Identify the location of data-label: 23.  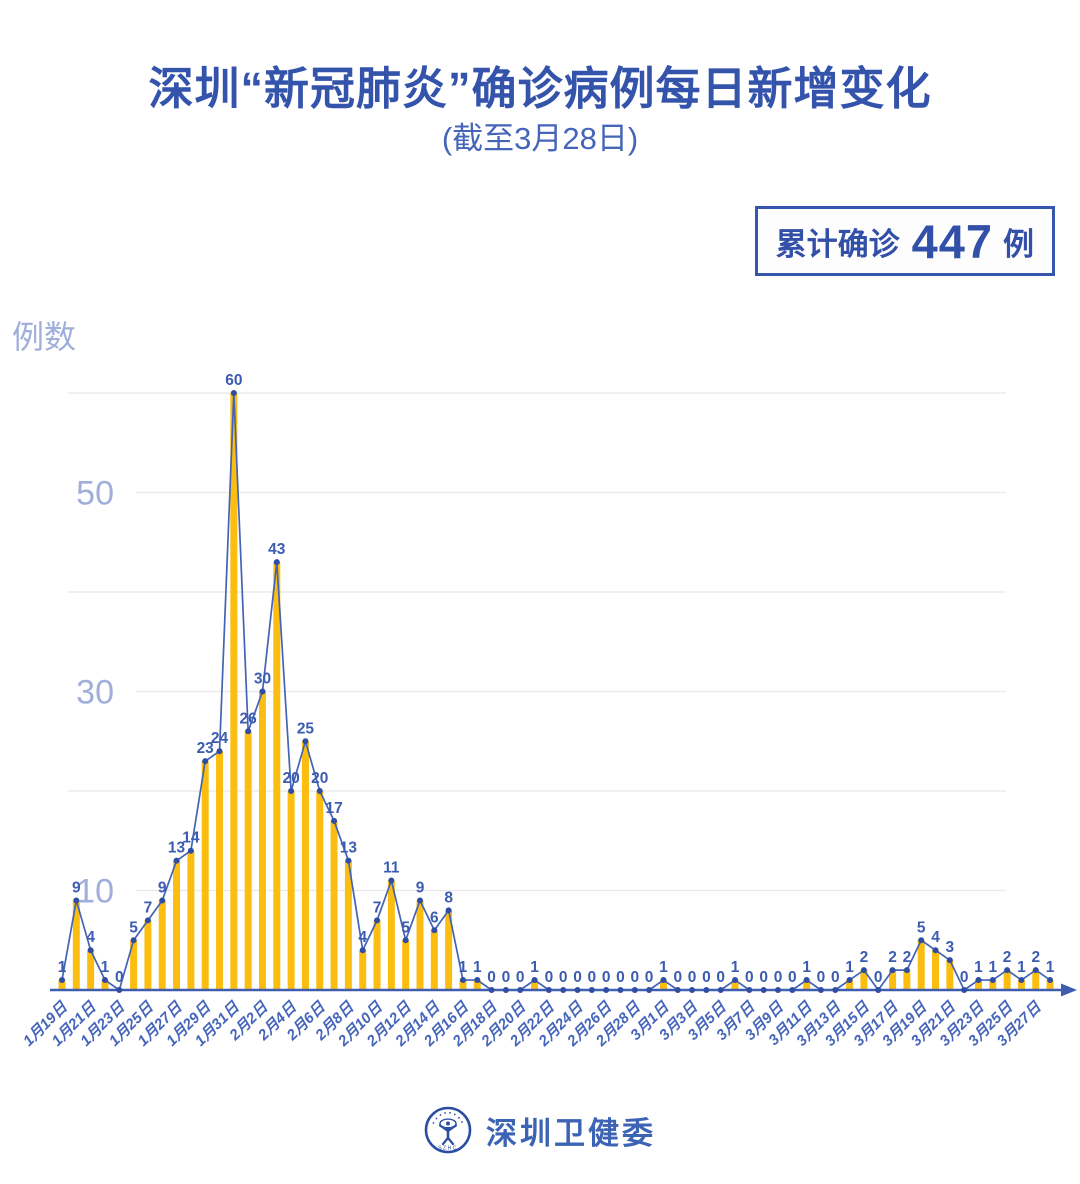
(206, 748).